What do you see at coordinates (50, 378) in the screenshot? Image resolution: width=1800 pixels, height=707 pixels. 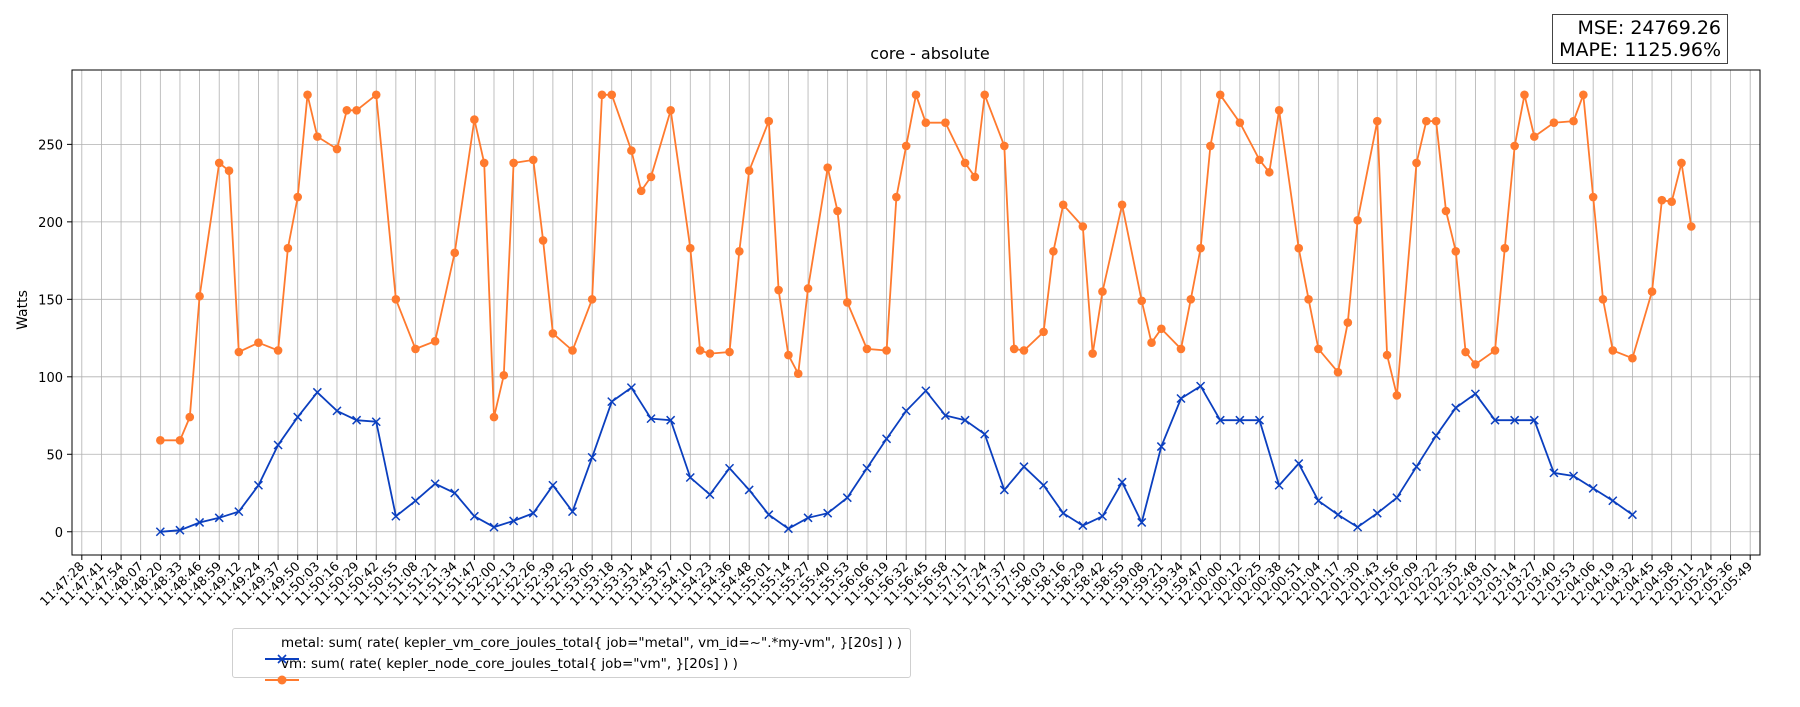 I see `y-tick-label: 100` at bounding box center [50, 378].